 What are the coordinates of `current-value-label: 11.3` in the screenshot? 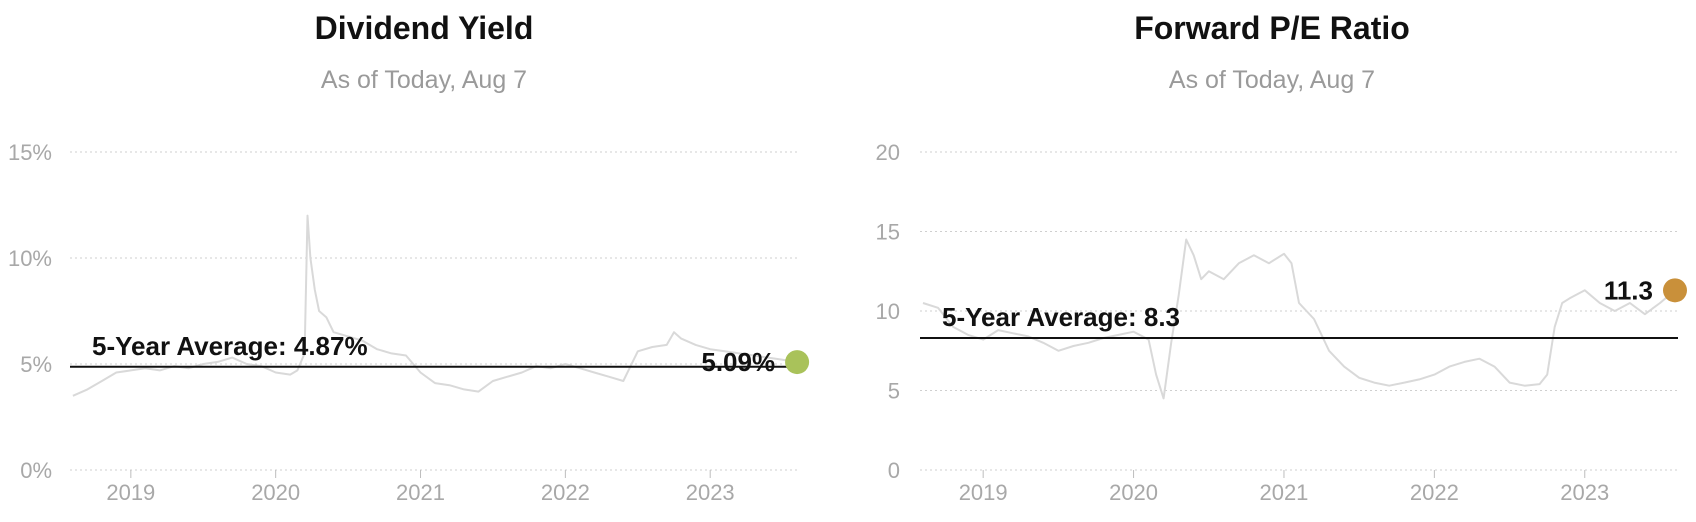 It's located at (1628, 290).